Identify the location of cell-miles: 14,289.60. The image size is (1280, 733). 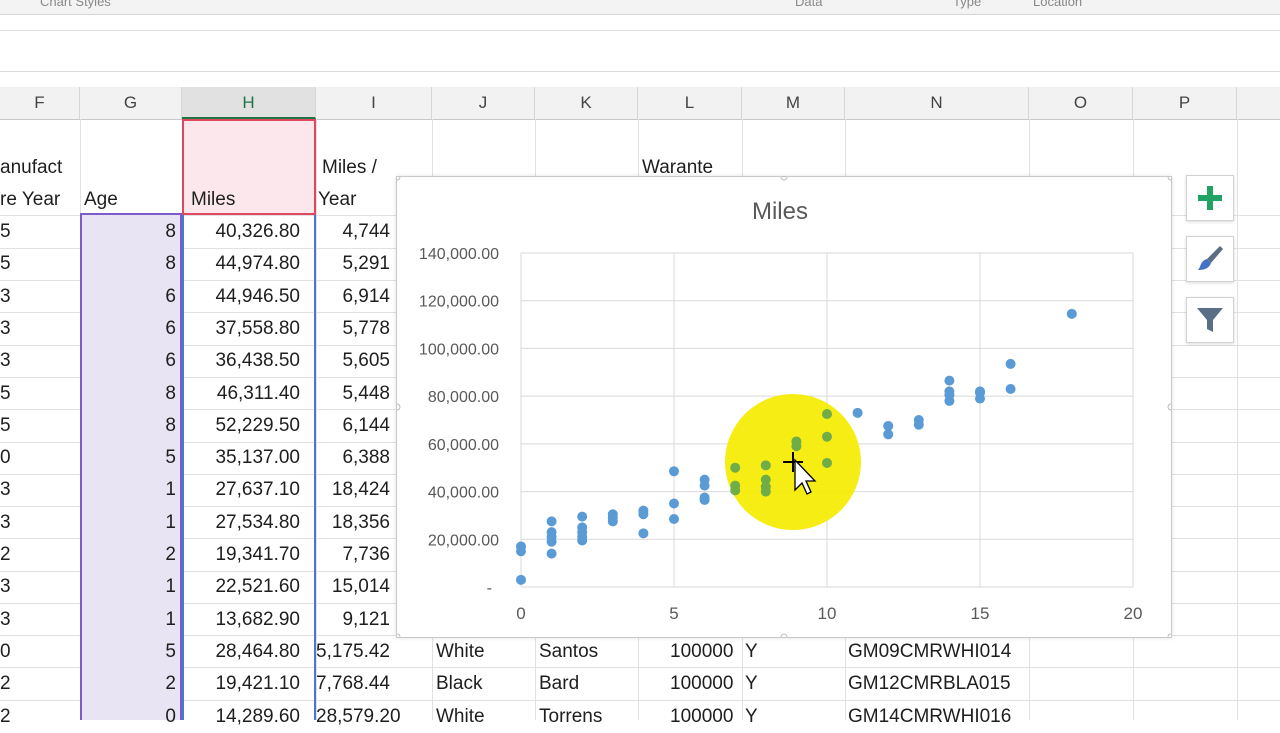
(257, 716).